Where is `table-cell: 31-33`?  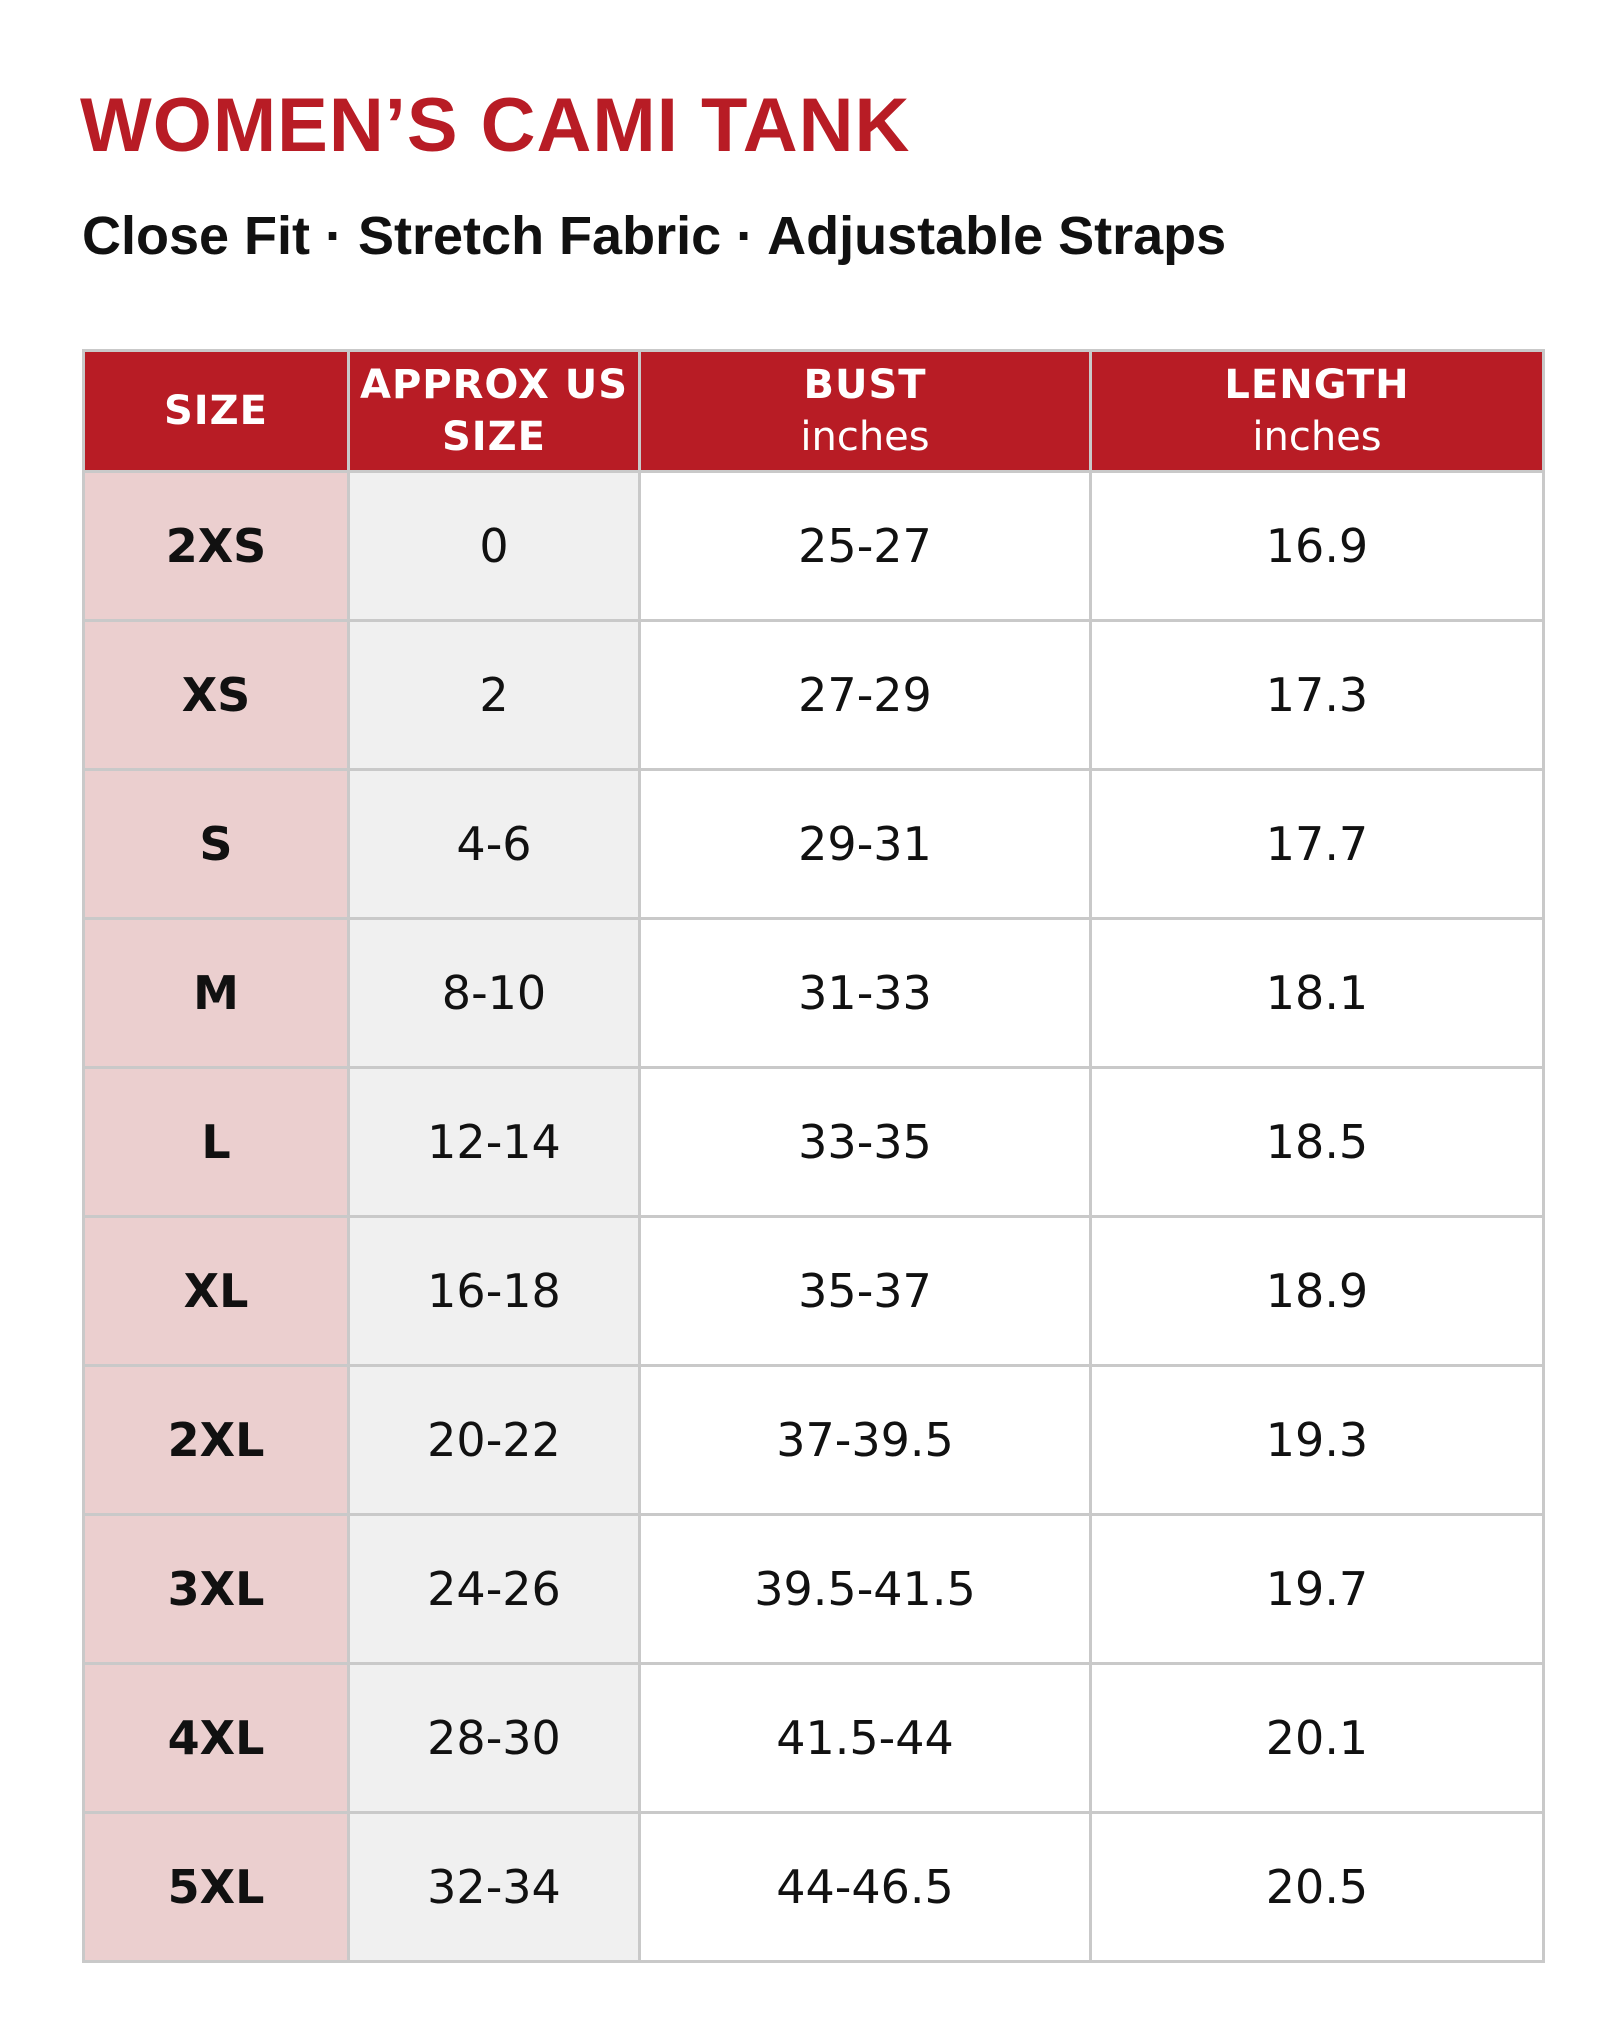 table-cell: 31-33 is located at coordinates (865, 993).